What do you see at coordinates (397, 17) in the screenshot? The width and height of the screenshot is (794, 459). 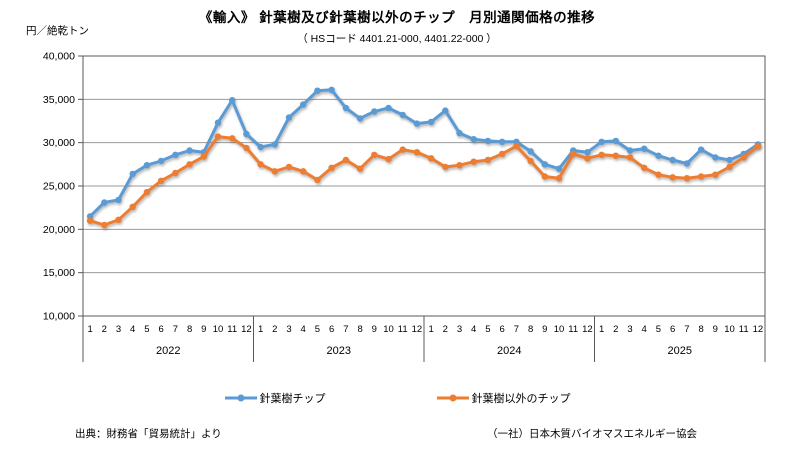 I see `page-title: 《輸入》 針葉樹及び針葉樹以外のチップ 月別通関価格の推移` at bounding box center [397, 17].